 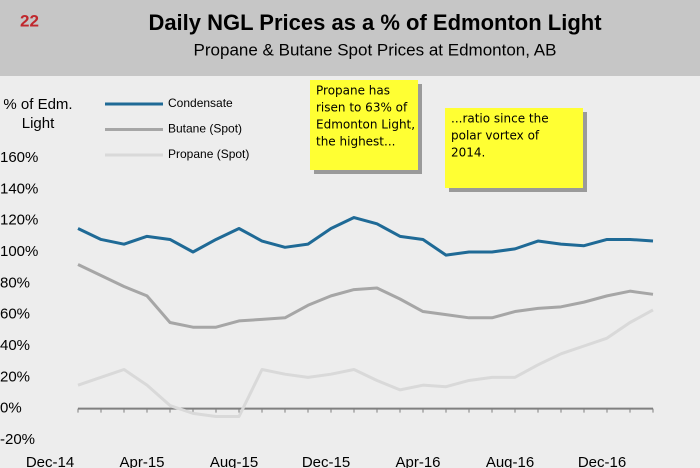 What do you see at coordinates (19, 157) in the screenshot?
I see `y-tick-label: 160%` at bounding box center [19, 157].